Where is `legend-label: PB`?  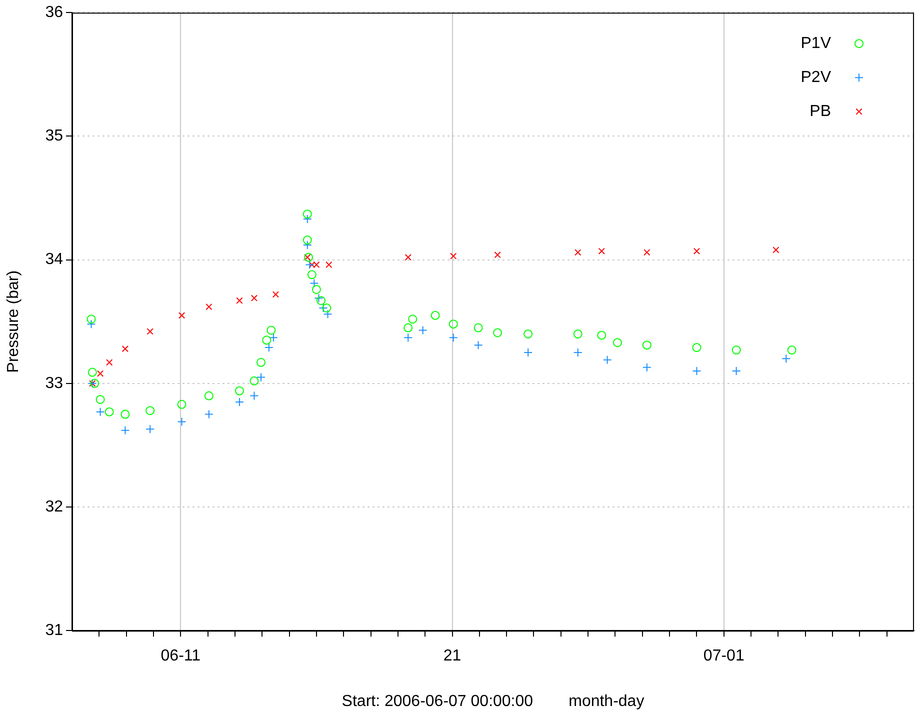 legend-label: PB is located at coordinates (820, 111).